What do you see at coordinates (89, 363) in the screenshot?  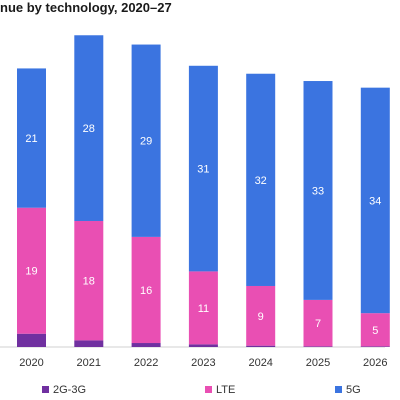 I see `x-tick-label-2021: 2021` at bounding box center [89, 363].